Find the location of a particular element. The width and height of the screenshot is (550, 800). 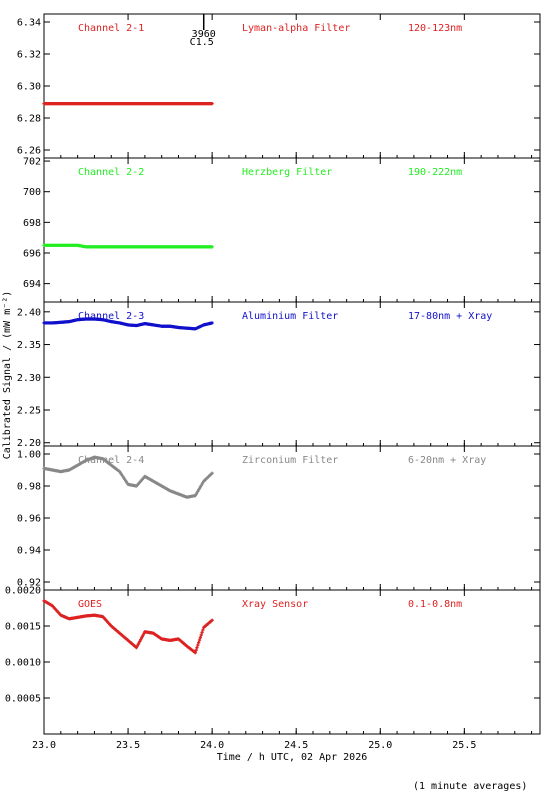

y-tick-label: 0.0020 is located at coordinates (23, 591).